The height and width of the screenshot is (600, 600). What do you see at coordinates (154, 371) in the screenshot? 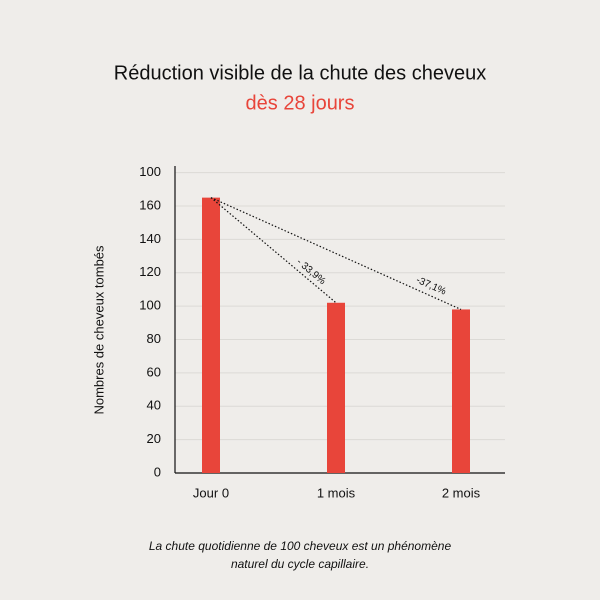
I see `y-tick-label: 60` at bounding box center [154, 371].